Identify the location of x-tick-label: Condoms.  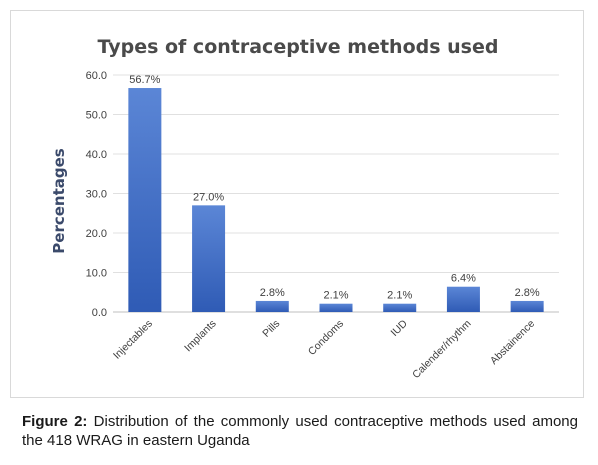
(326, 338).